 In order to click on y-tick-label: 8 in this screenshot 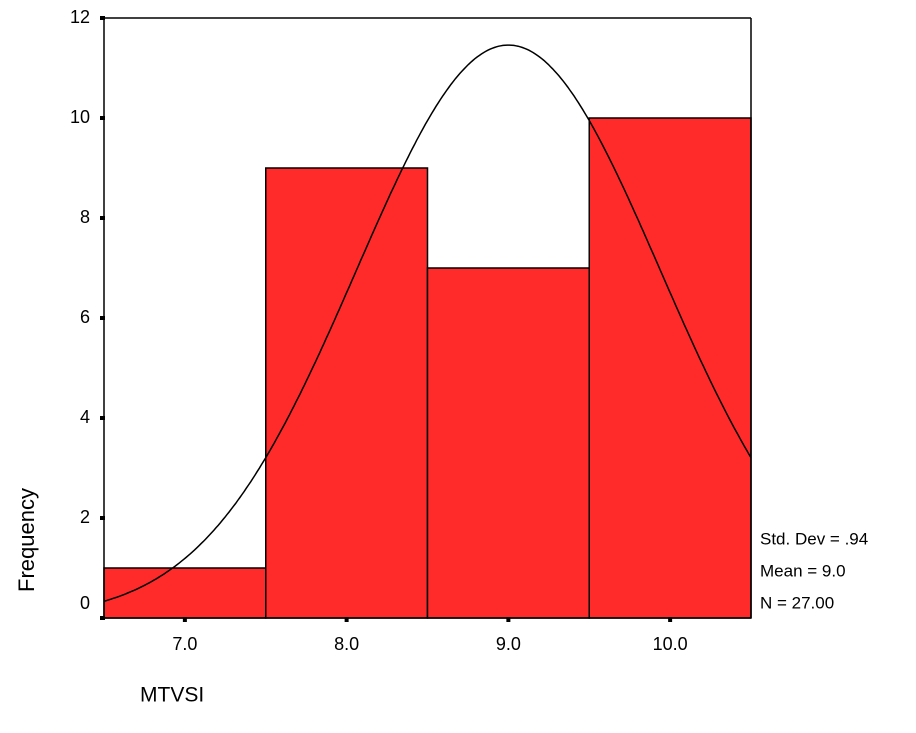, I will do `click(85, 217)`.